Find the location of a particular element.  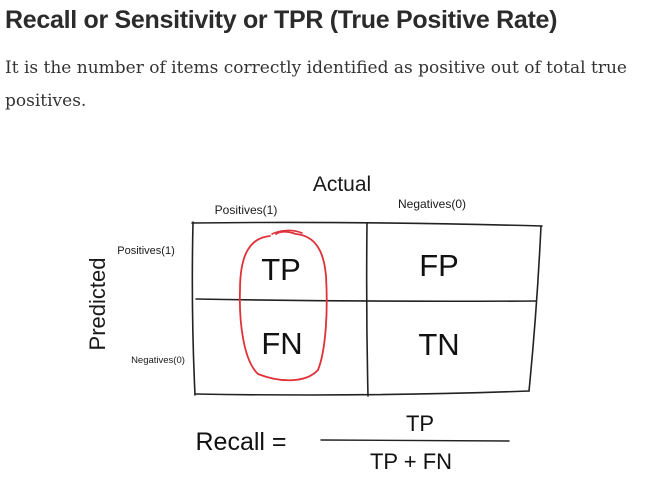

false-negative-cell: FN is located at coordinates (281, 343).